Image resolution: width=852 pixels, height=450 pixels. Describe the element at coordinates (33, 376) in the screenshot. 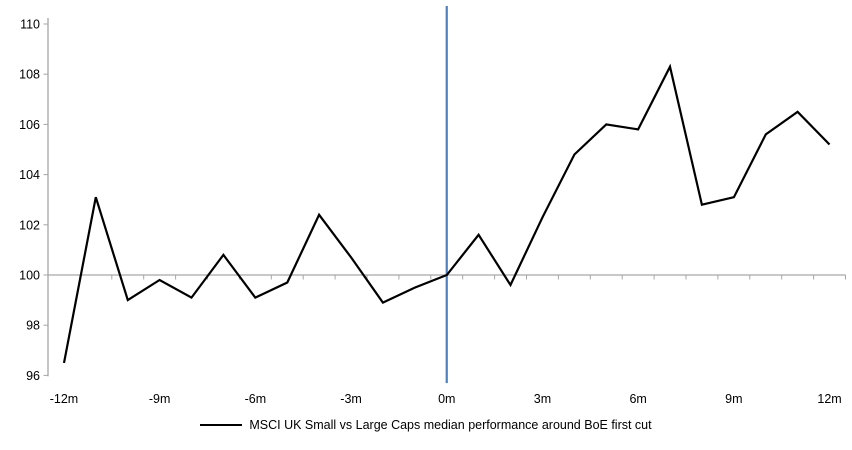

I see `y-tick-label: 96` at that location.